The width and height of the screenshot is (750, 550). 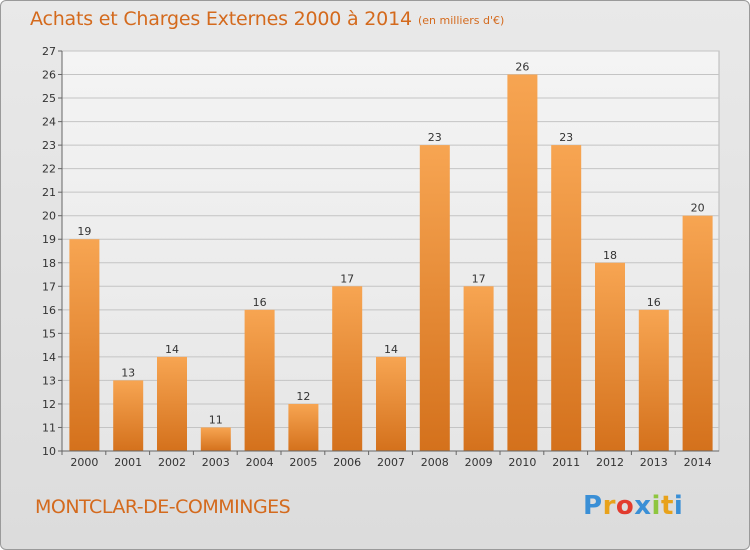 I want to click on bar-value-label: 20, so click(x=698, y=208).